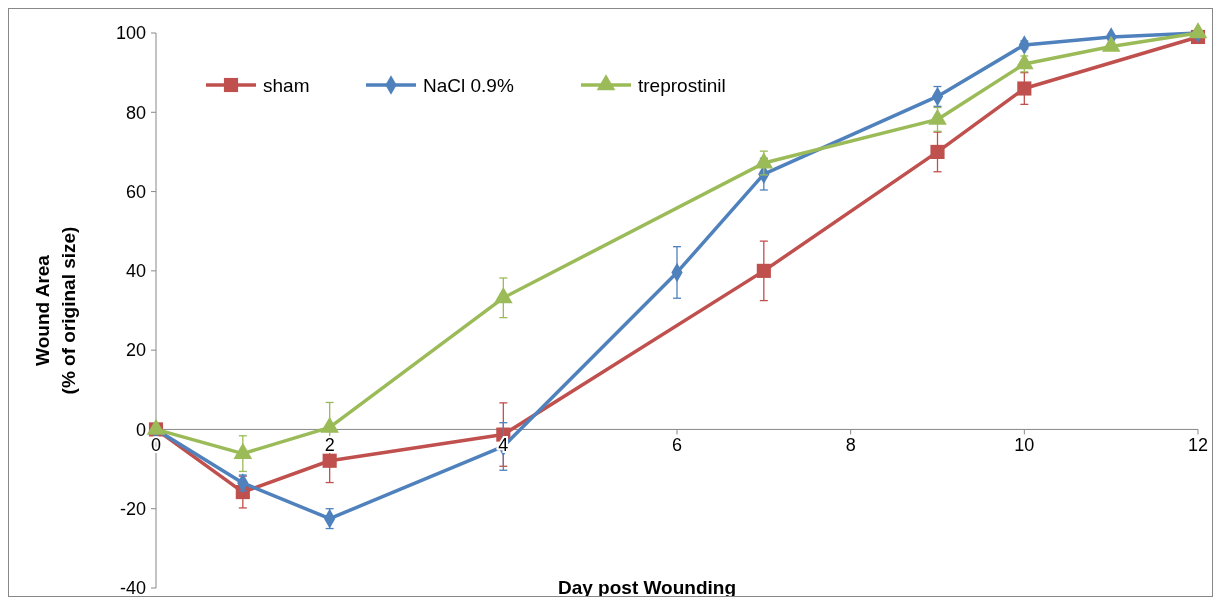 The image size is (1219, 603). I want to click on legend-label: sham, so click(286, 85).